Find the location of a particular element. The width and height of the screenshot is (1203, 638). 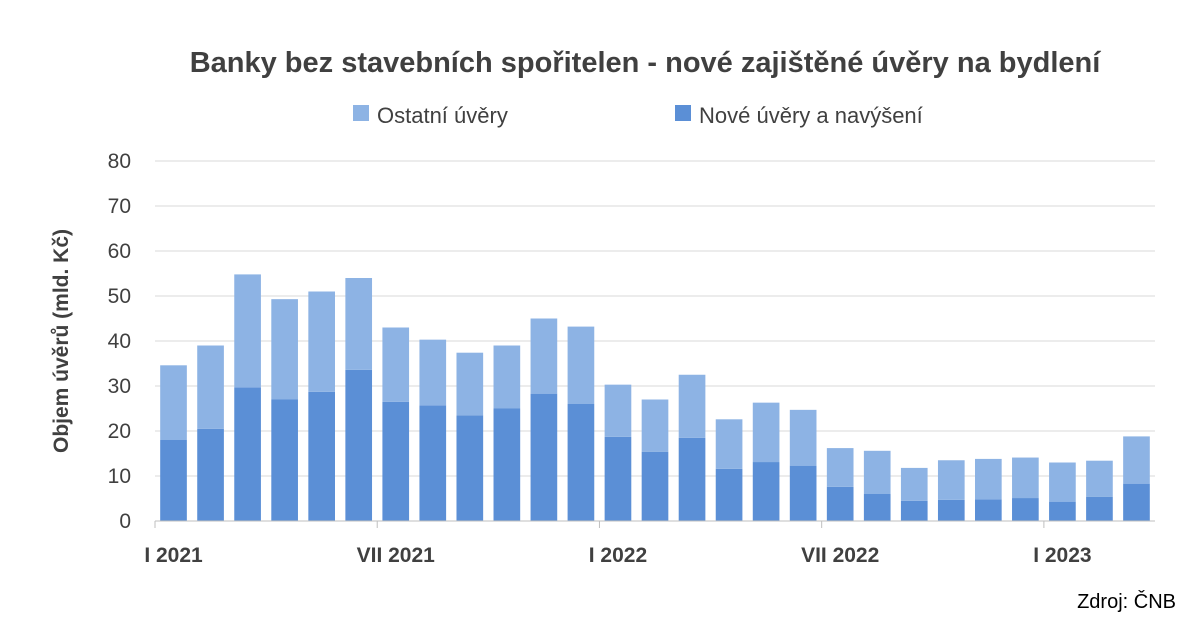

source-note: Zdroj: ČNB is located at coordinates (1126, 601).